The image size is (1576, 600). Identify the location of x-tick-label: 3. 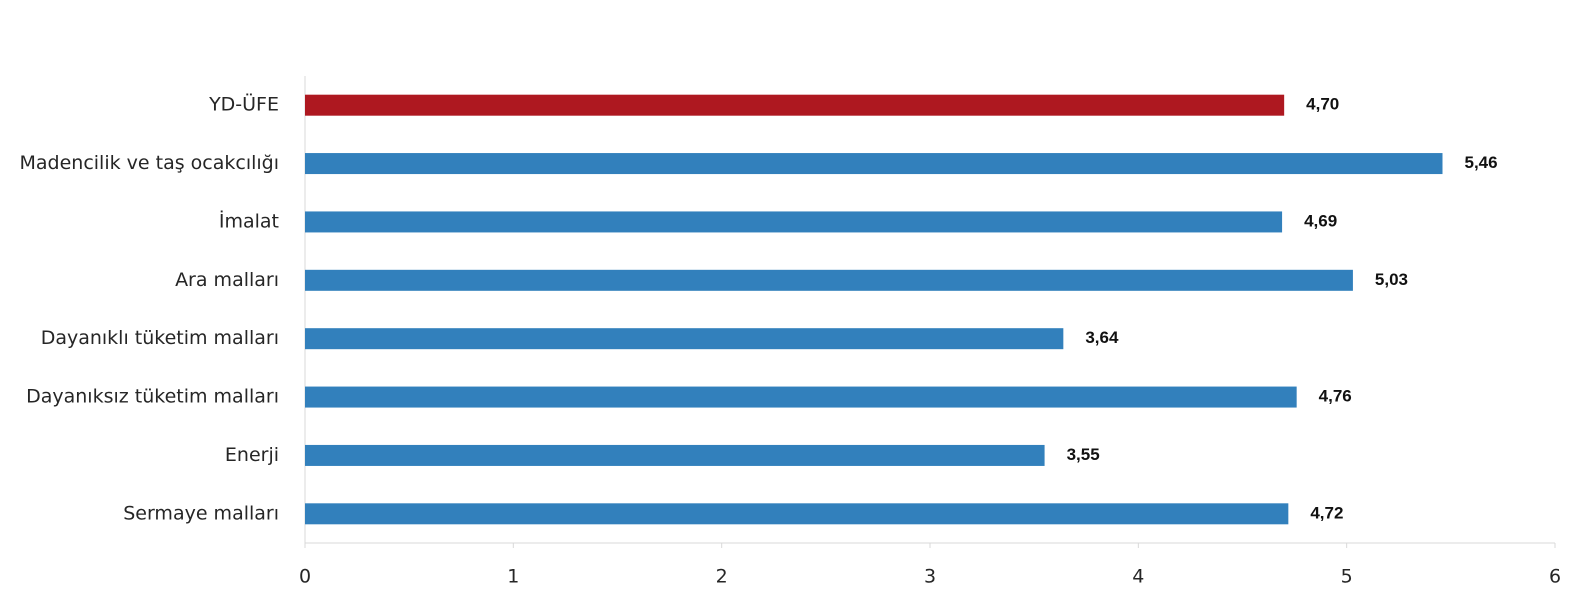
(930, 577).